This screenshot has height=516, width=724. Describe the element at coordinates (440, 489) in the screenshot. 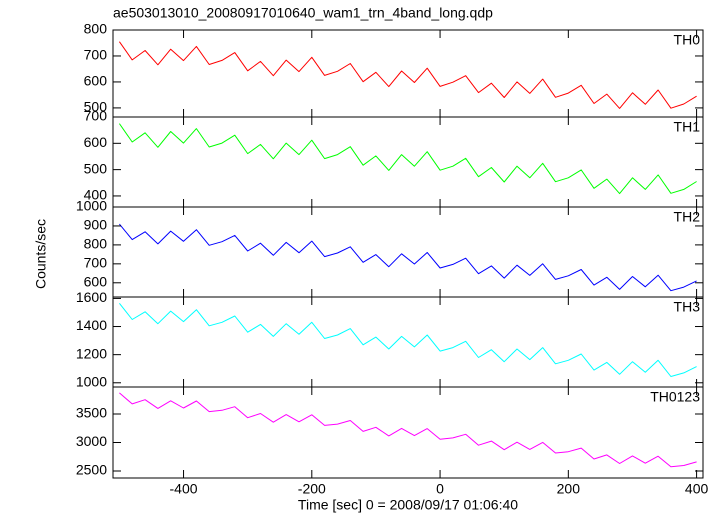

I see `x-tick-label: 0` at that location.